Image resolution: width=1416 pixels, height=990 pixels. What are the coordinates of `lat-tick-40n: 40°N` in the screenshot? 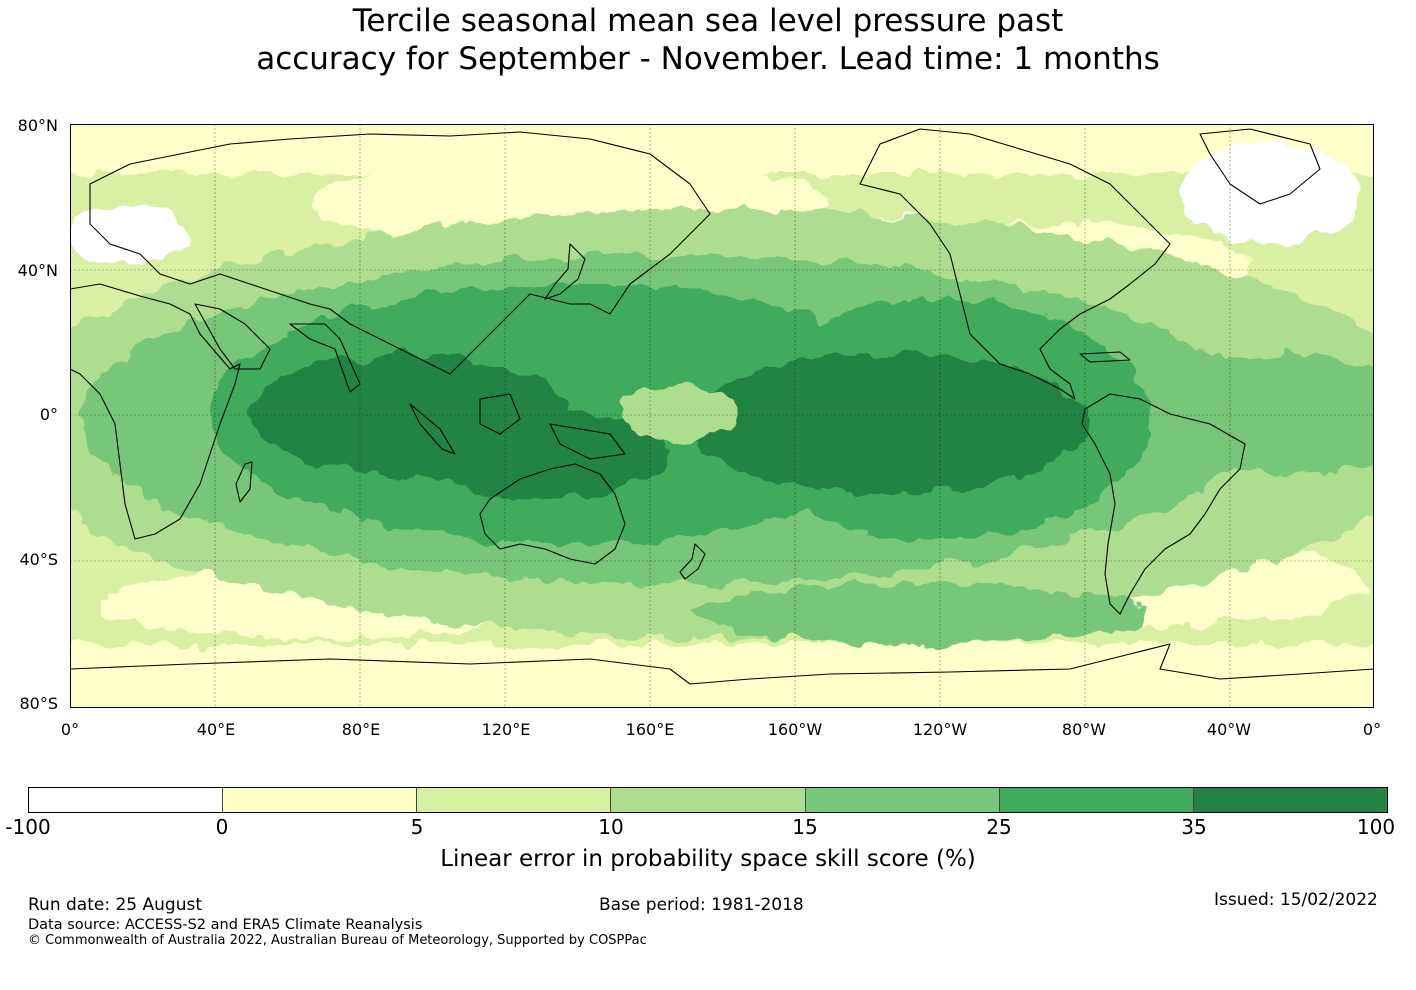 It's located at (37, 270).